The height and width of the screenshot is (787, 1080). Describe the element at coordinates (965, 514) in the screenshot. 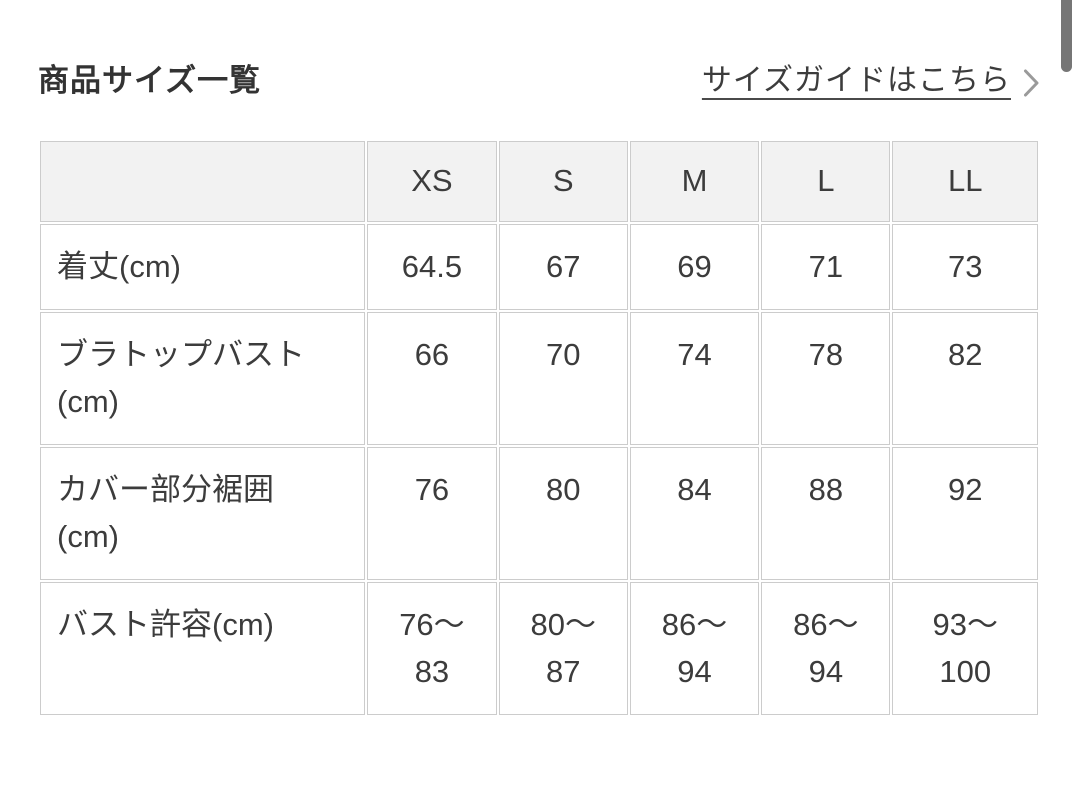

I see `measurement-value: 92` at that location.